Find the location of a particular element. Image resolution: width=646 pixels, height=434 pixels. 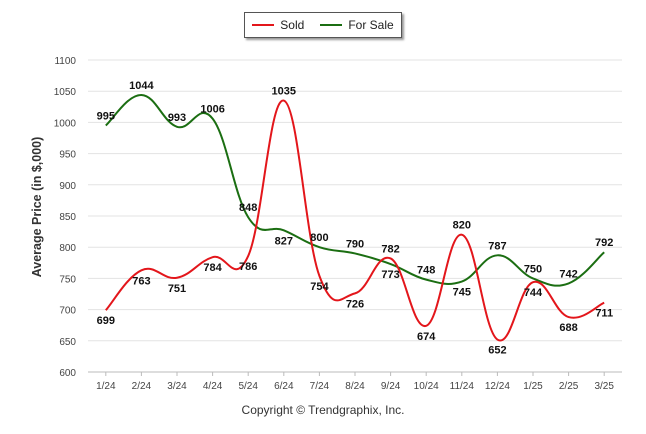

data-label-for-sale: 1006 is located at coordinates (212, 110).